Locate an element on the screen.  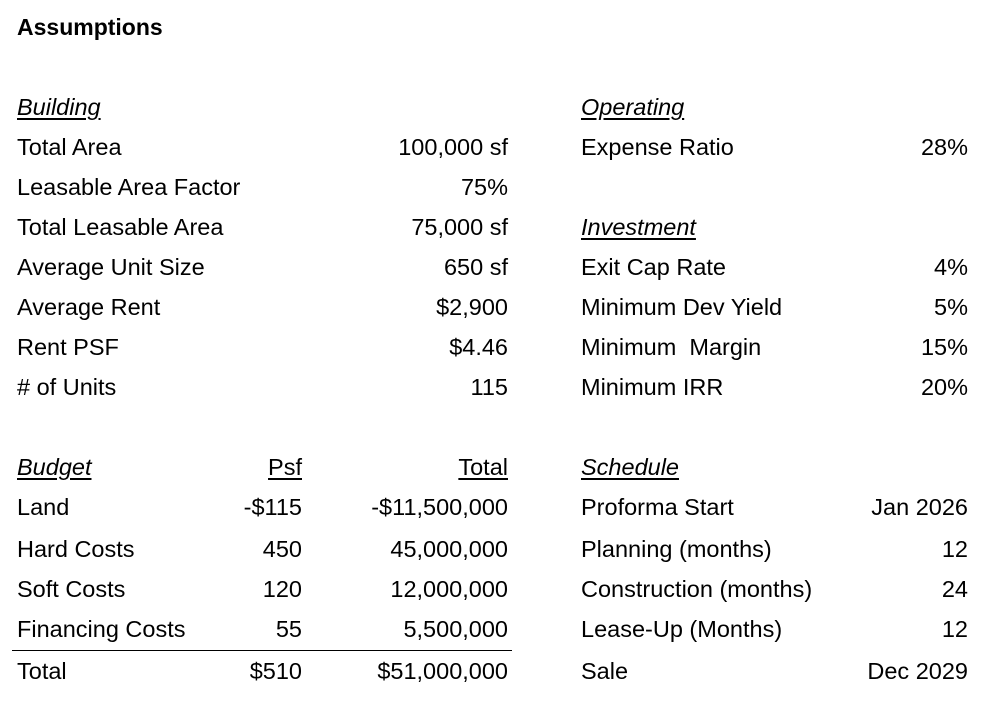
financing-costs-total: 5,500,000 is located at coordinates (455, 629).